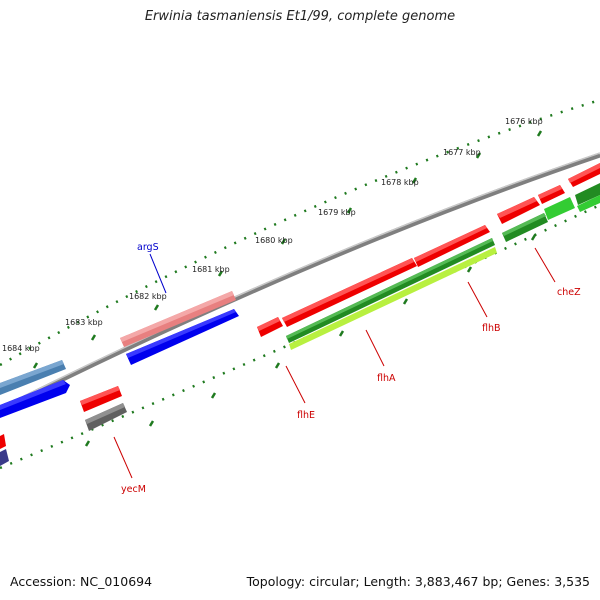 The width and height of the screenshot is (600, 600). Describe the element at coordinates (462, 152) in the screenshot. I see `ruler-label: 1677 kbp` at that location.